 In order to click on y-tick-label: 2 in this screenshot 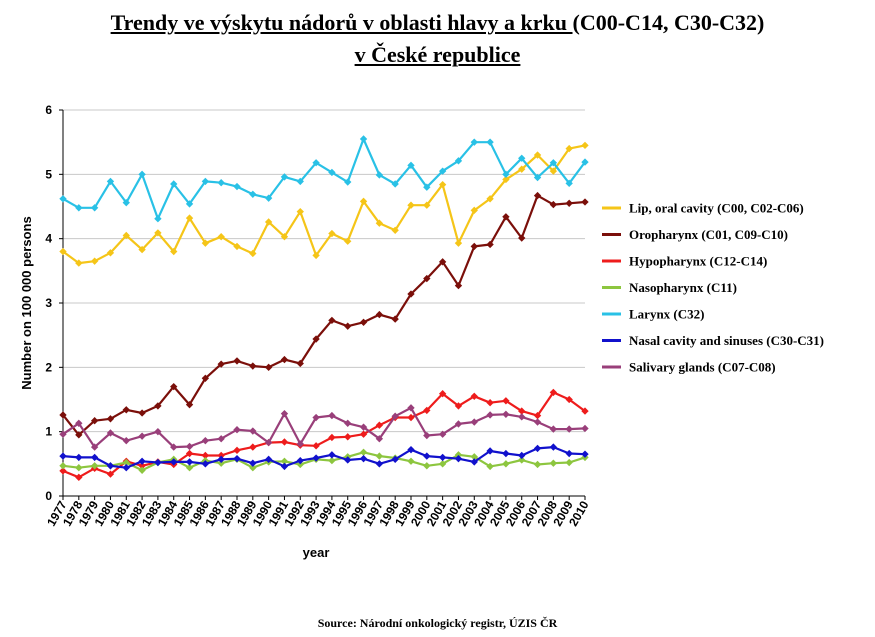, I will do `click(48, 367)`.